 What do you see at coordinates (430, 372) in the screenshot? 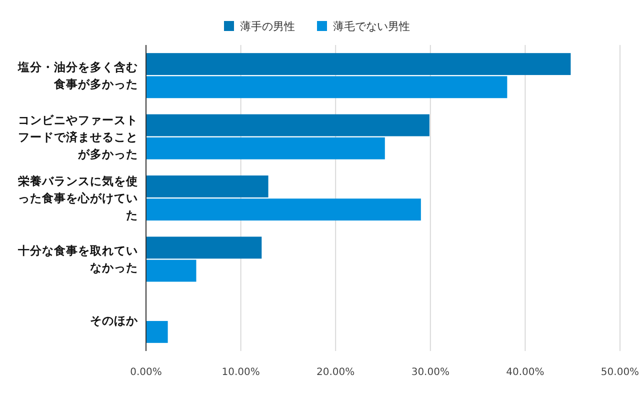
I see `x-tick-label: 30.00%` at bounding box center [430, 372].